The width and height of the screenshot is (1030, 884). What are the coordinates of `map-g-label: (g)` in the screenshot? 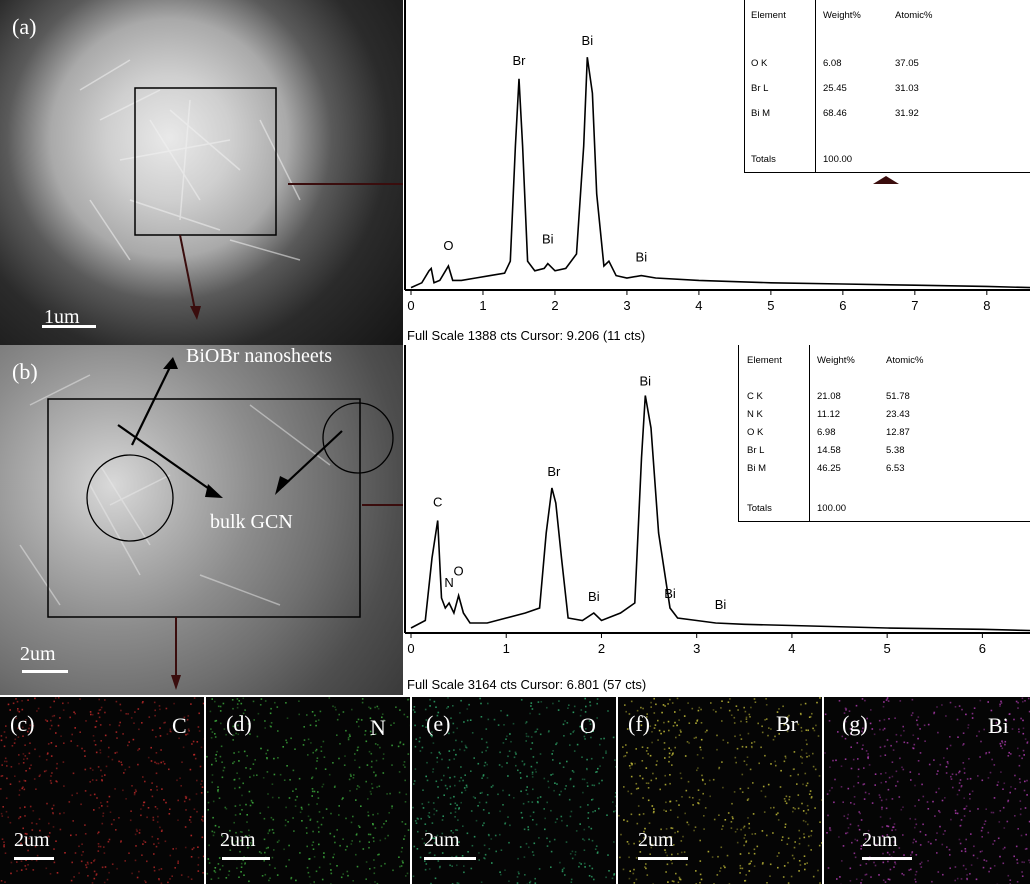 It's located at (855, 723).